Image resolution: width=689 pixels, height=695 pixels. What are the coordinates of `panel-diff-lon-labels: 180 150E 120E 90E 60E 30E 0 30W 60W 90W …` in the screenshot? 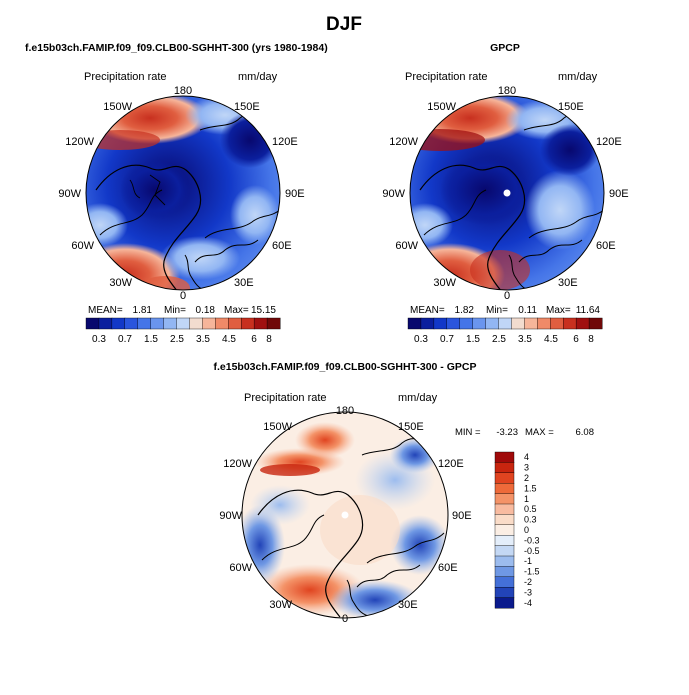 It's located at (345, 515).